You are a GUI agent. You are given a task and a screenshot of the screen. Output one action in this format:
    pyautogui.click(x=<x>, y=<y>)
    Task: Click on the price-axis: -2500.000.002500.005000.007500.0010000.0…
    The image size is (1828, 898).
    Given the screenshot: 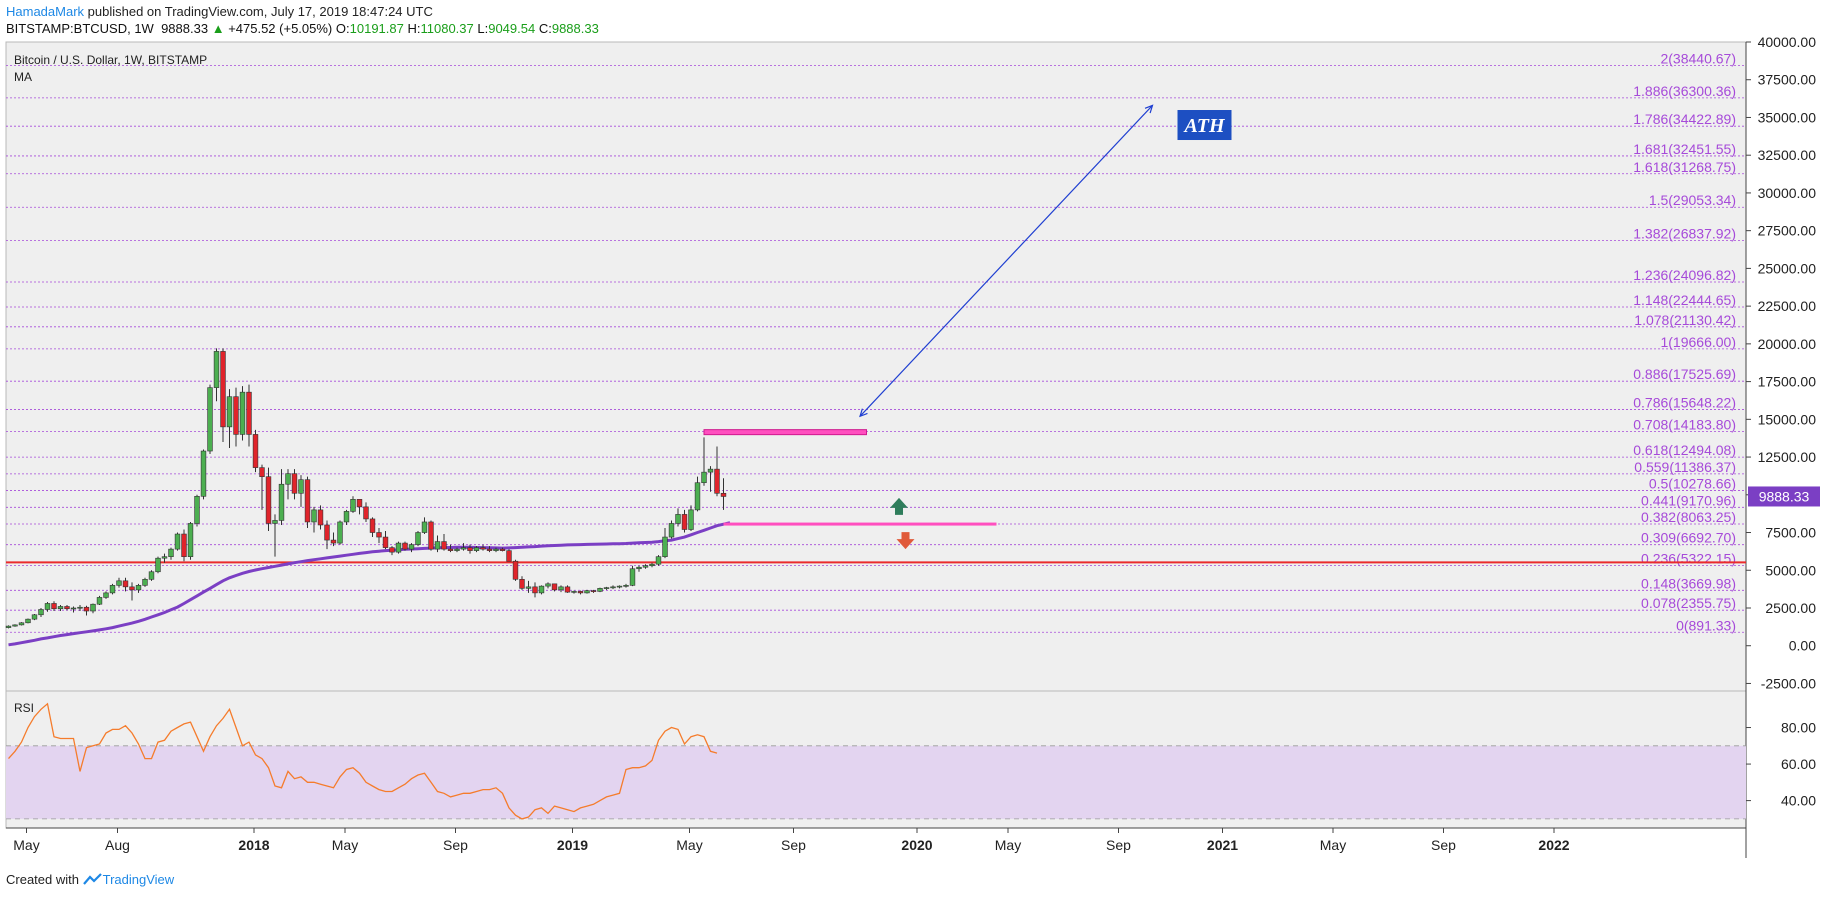 What is the action you would take?
    pyautogui.click(x=1783, y=362)
    